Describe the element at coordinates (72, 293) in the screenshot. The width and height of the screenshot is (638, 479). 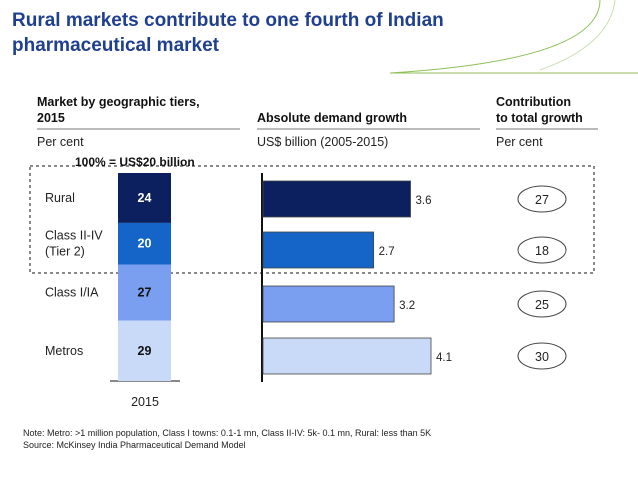
I see `category-label: Class I/IA` at that location.